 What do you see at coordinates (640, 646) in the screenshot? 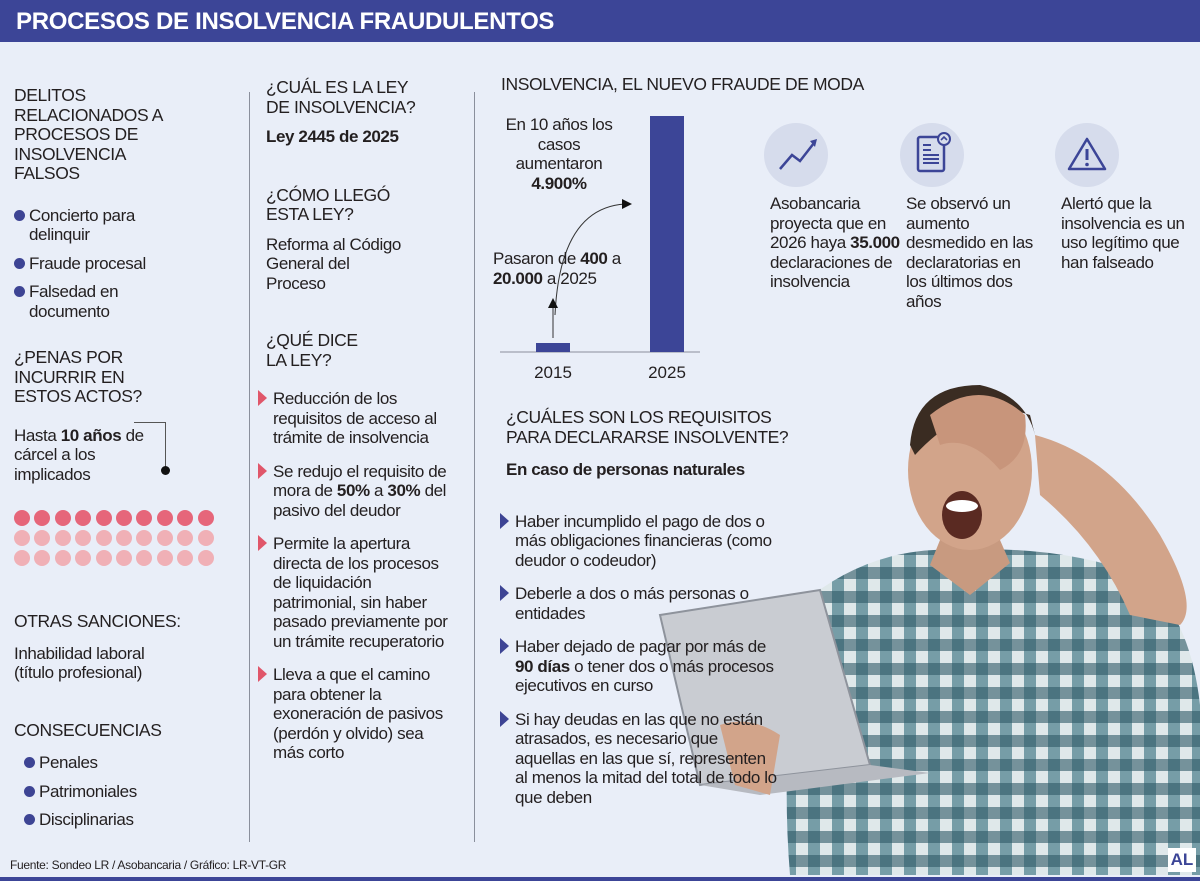
I see `text-part: Haber dejado de pagar por más de` at bounding box center [640, 646].